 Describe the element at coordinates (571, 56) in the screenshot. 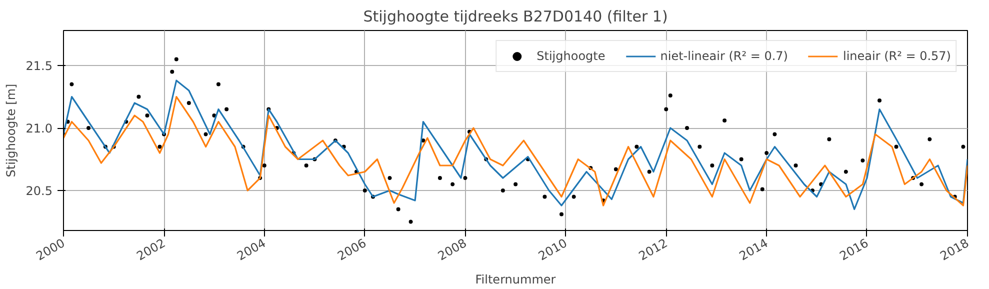

I see `legend-label: Stijghoogte` at that location.